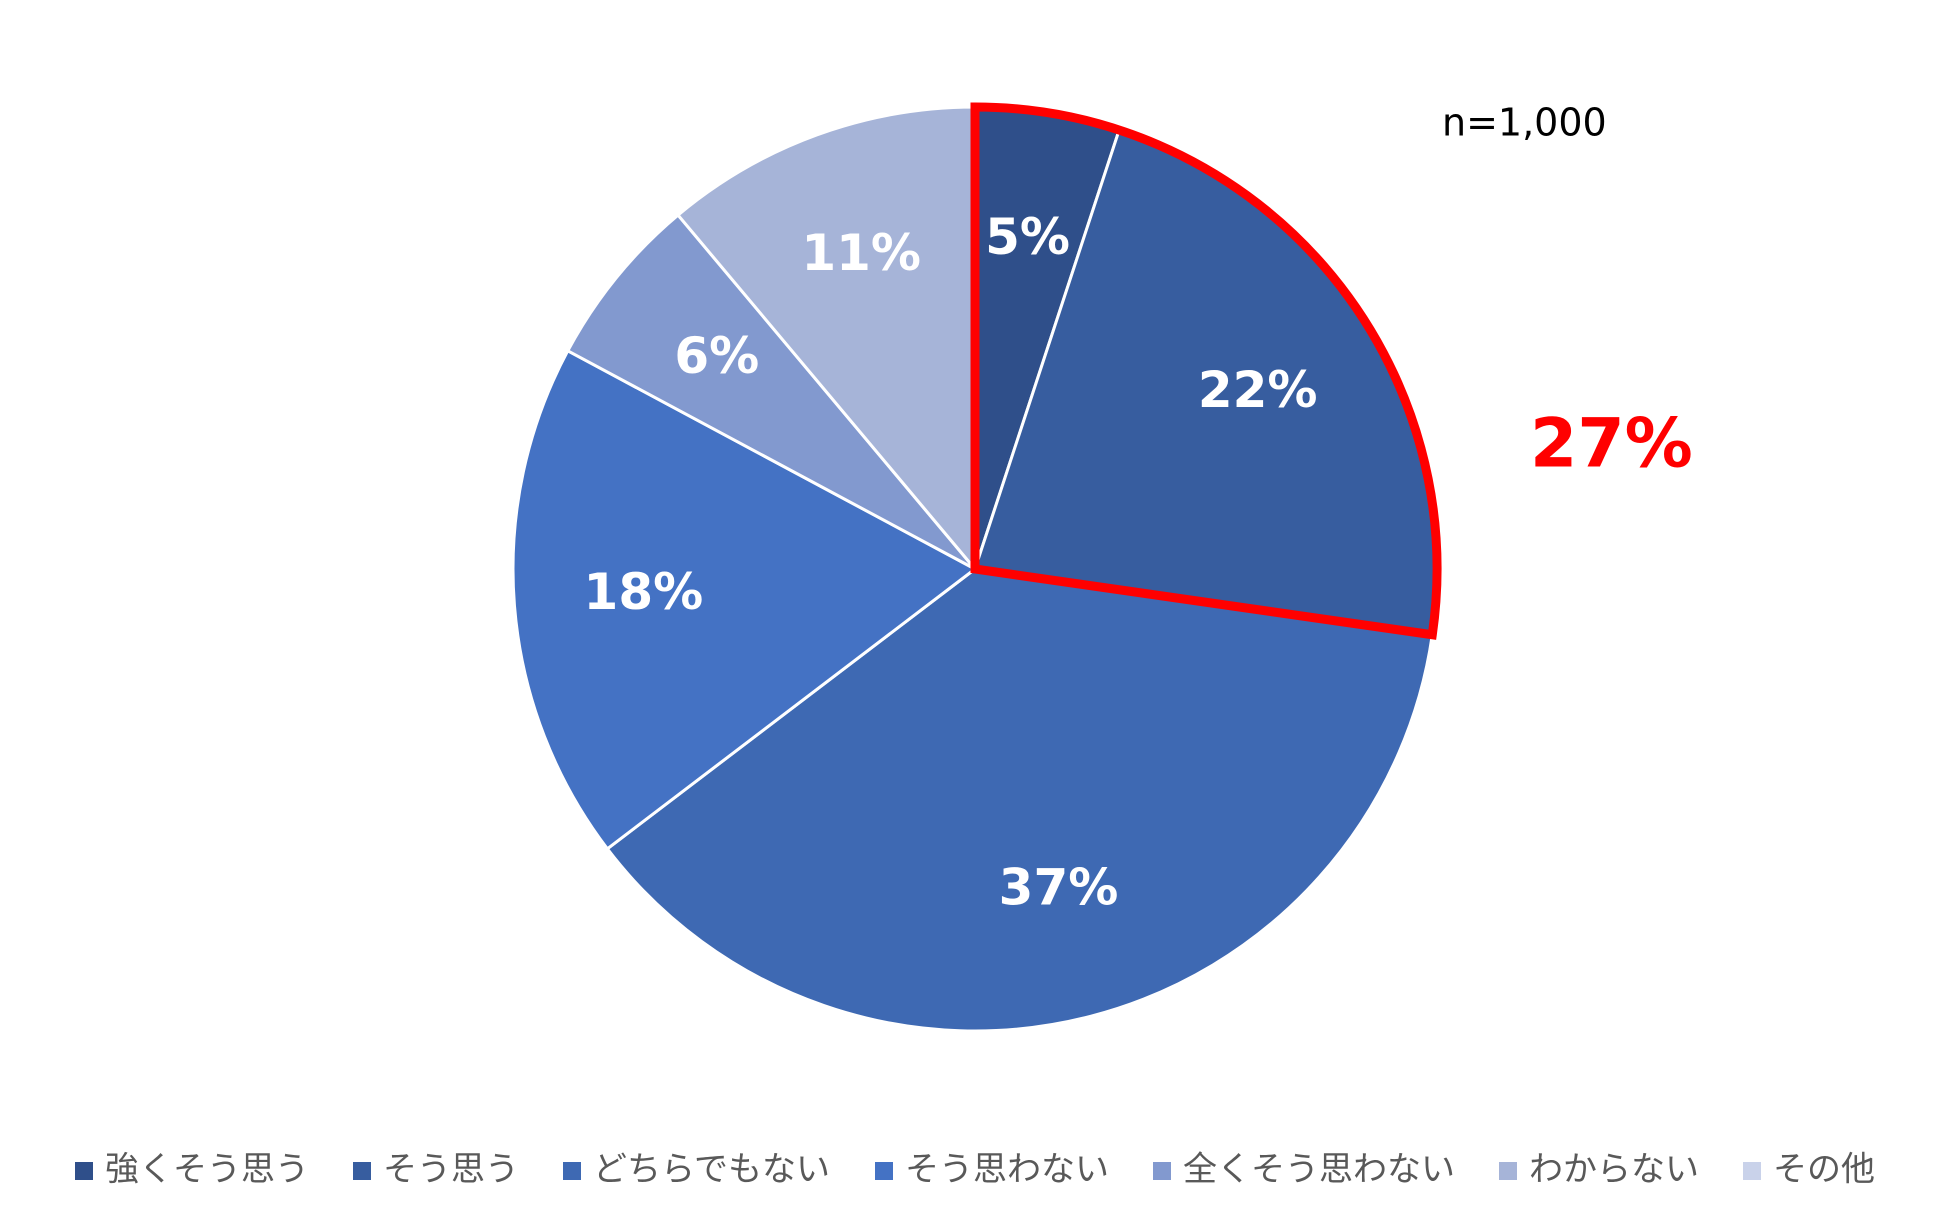 The image size is (1950, 1213). I want to click on slice-value-label: 5%, so click(1027, 237).